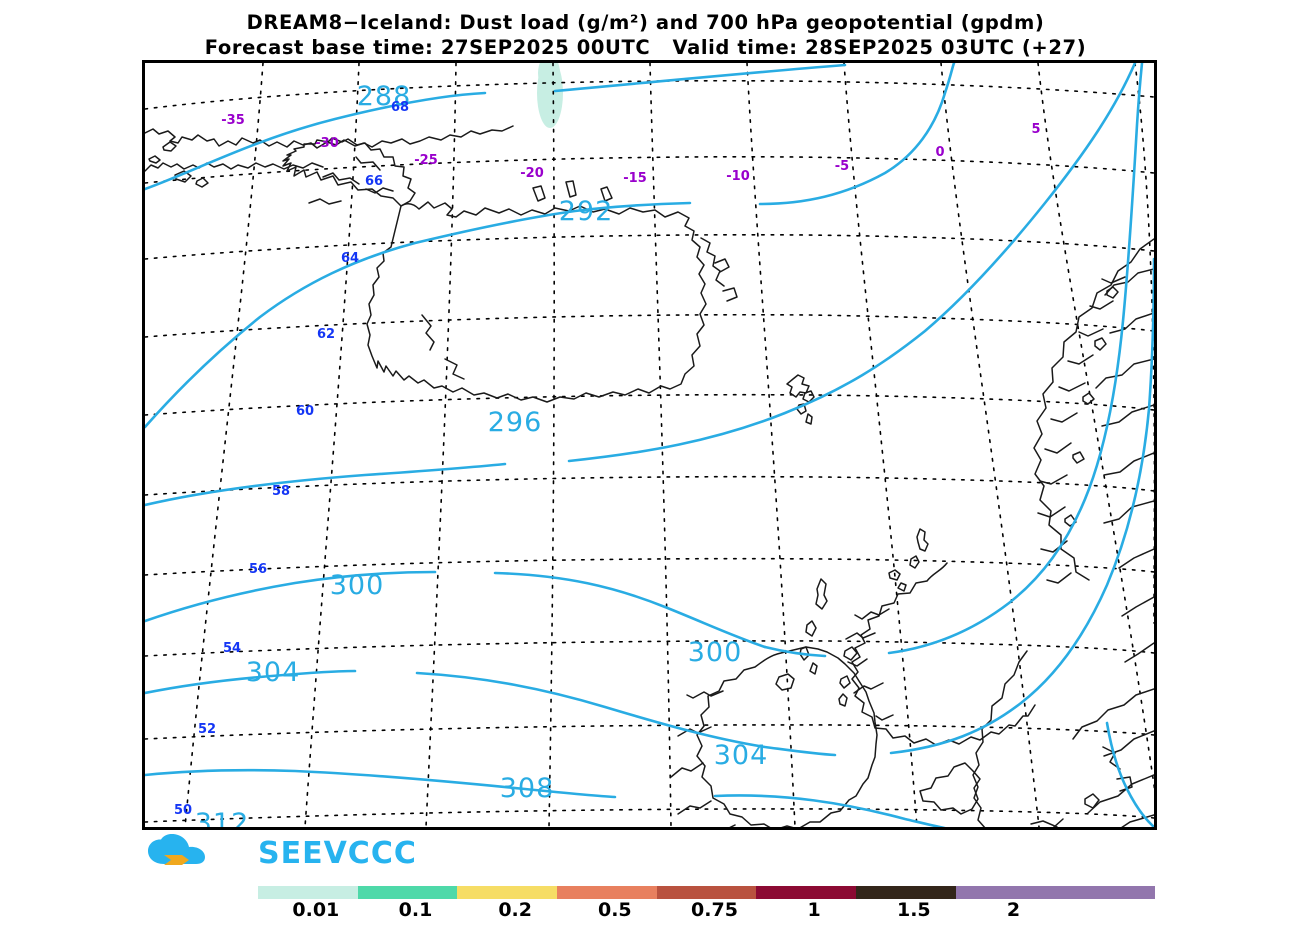 Image resolution: width=1291 pixels, height=925 pixels. I want to click on colorbar-label: 2, so click(1013, 910).